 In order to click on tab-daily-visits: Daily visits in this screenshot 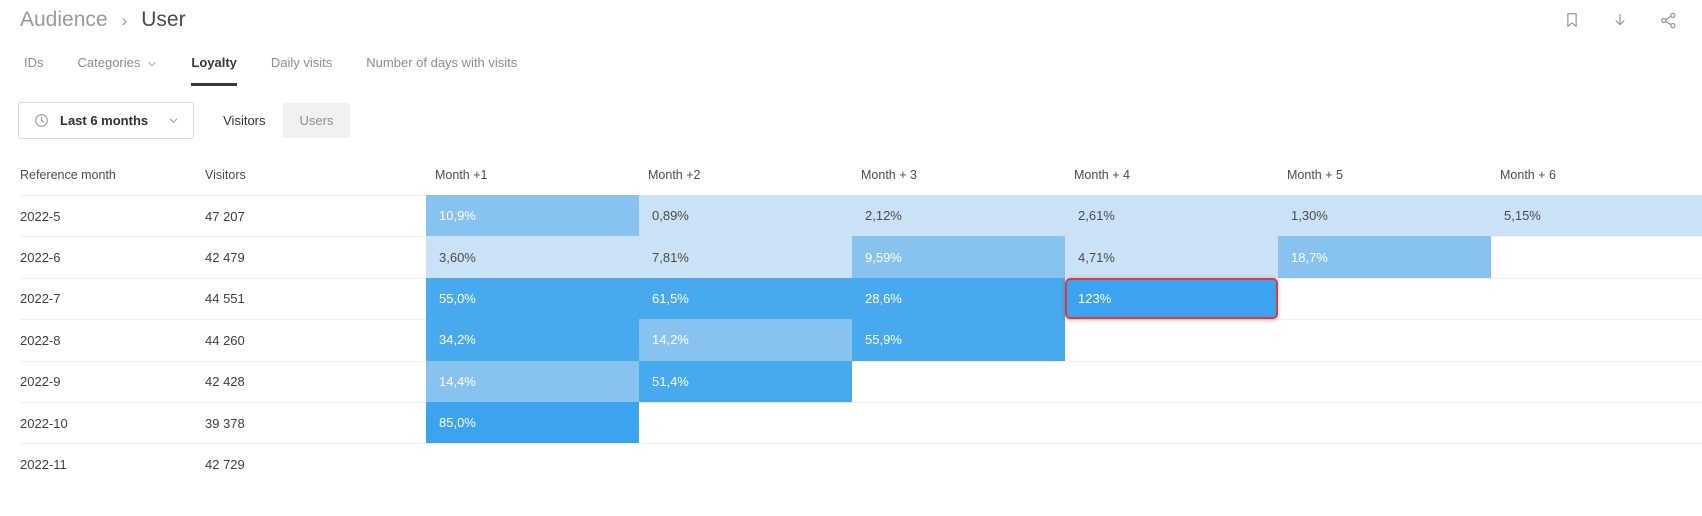, I will do `click(301, 67)`.